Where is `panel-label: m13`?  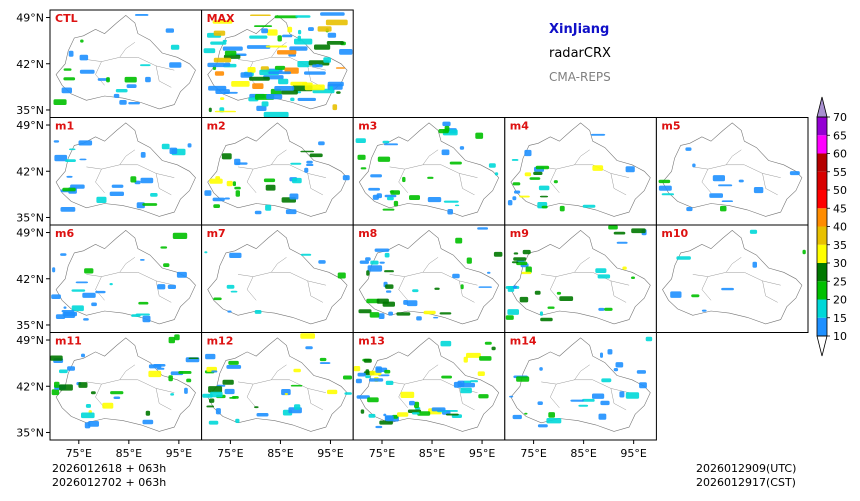 panel-label: m13 is located at coordinates (371, 341).